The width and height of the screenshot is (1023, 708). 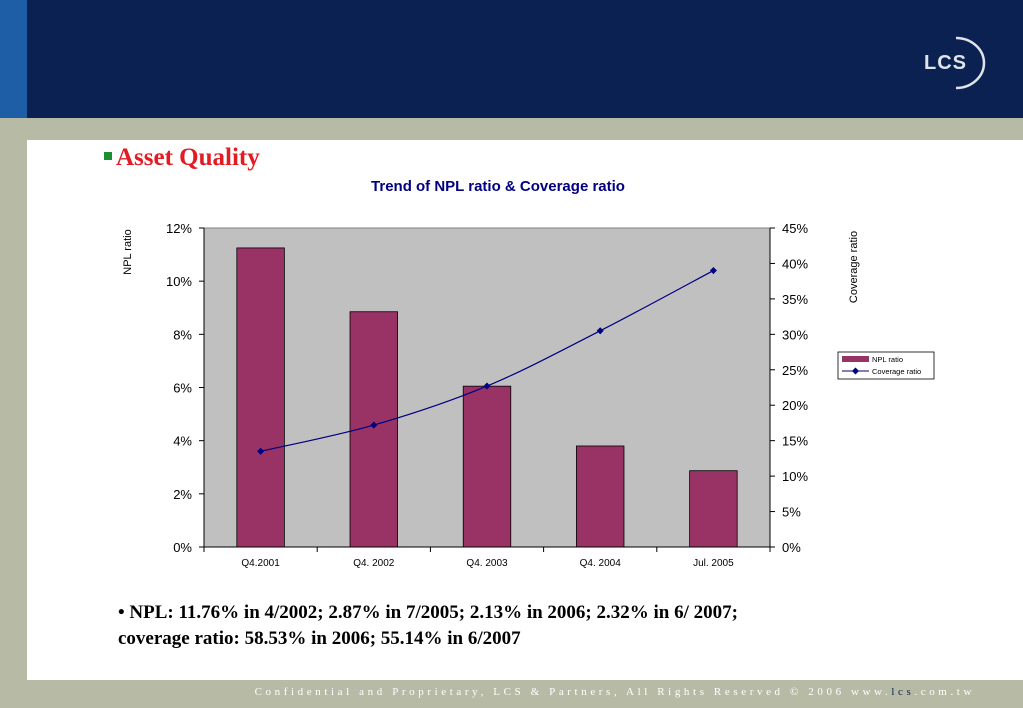 What do you see at coordinates (179, 228) in the screenshot?
I see `y-tick-label: 12%` at bounding box center [179, 228].